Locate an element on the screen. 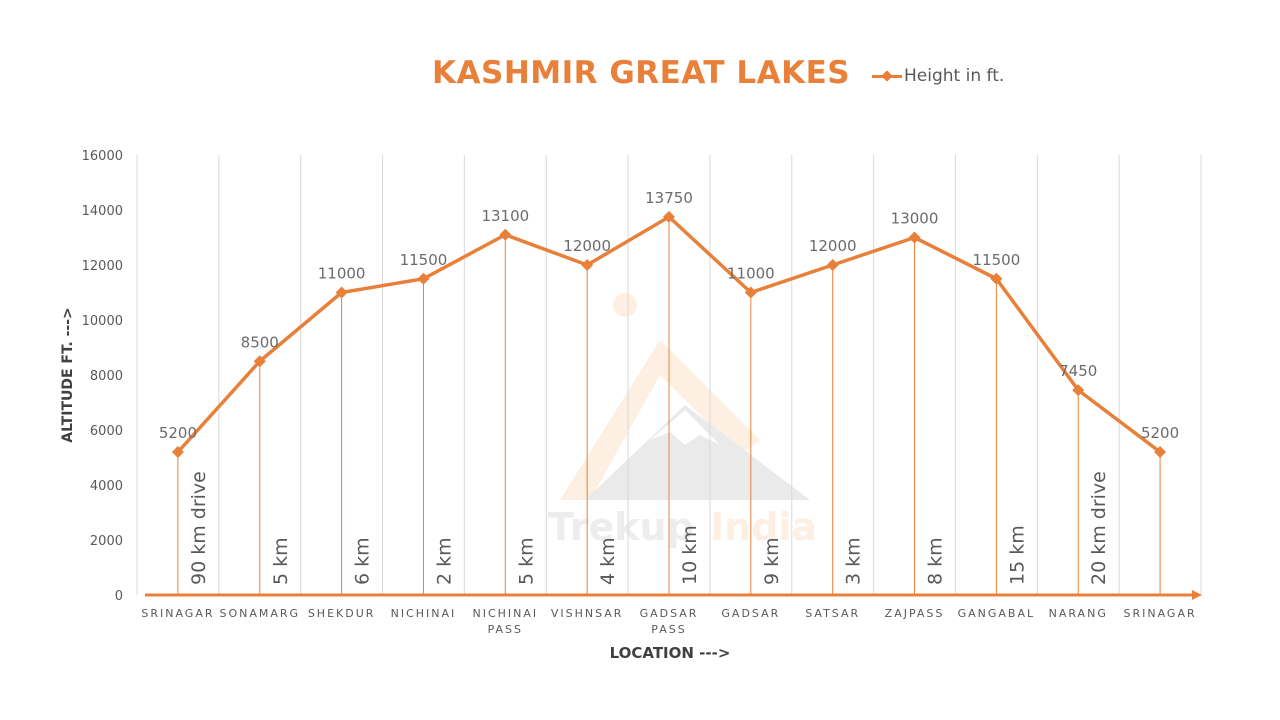 This screenshot has width=1280, height=720. legend-label: Height in ft. is located at coordinates (954, 76).